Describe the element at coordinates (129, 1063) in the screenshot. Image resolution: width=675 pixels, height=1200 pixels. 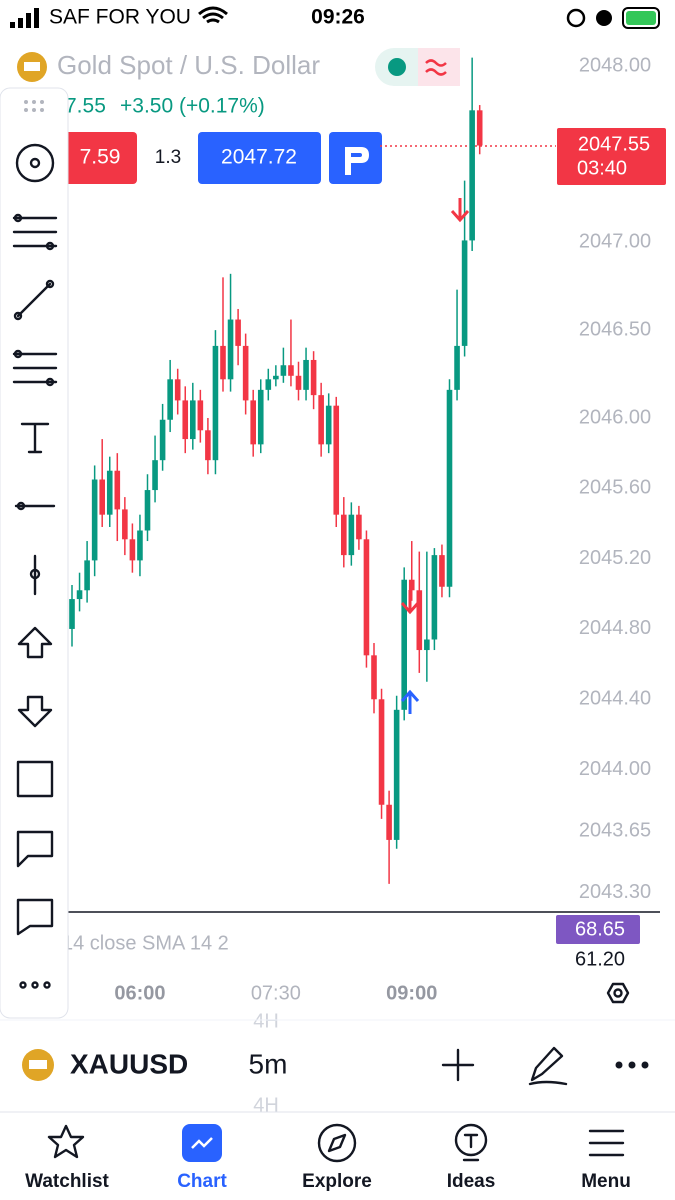
I see `symbol: XAUUSD` at that location.